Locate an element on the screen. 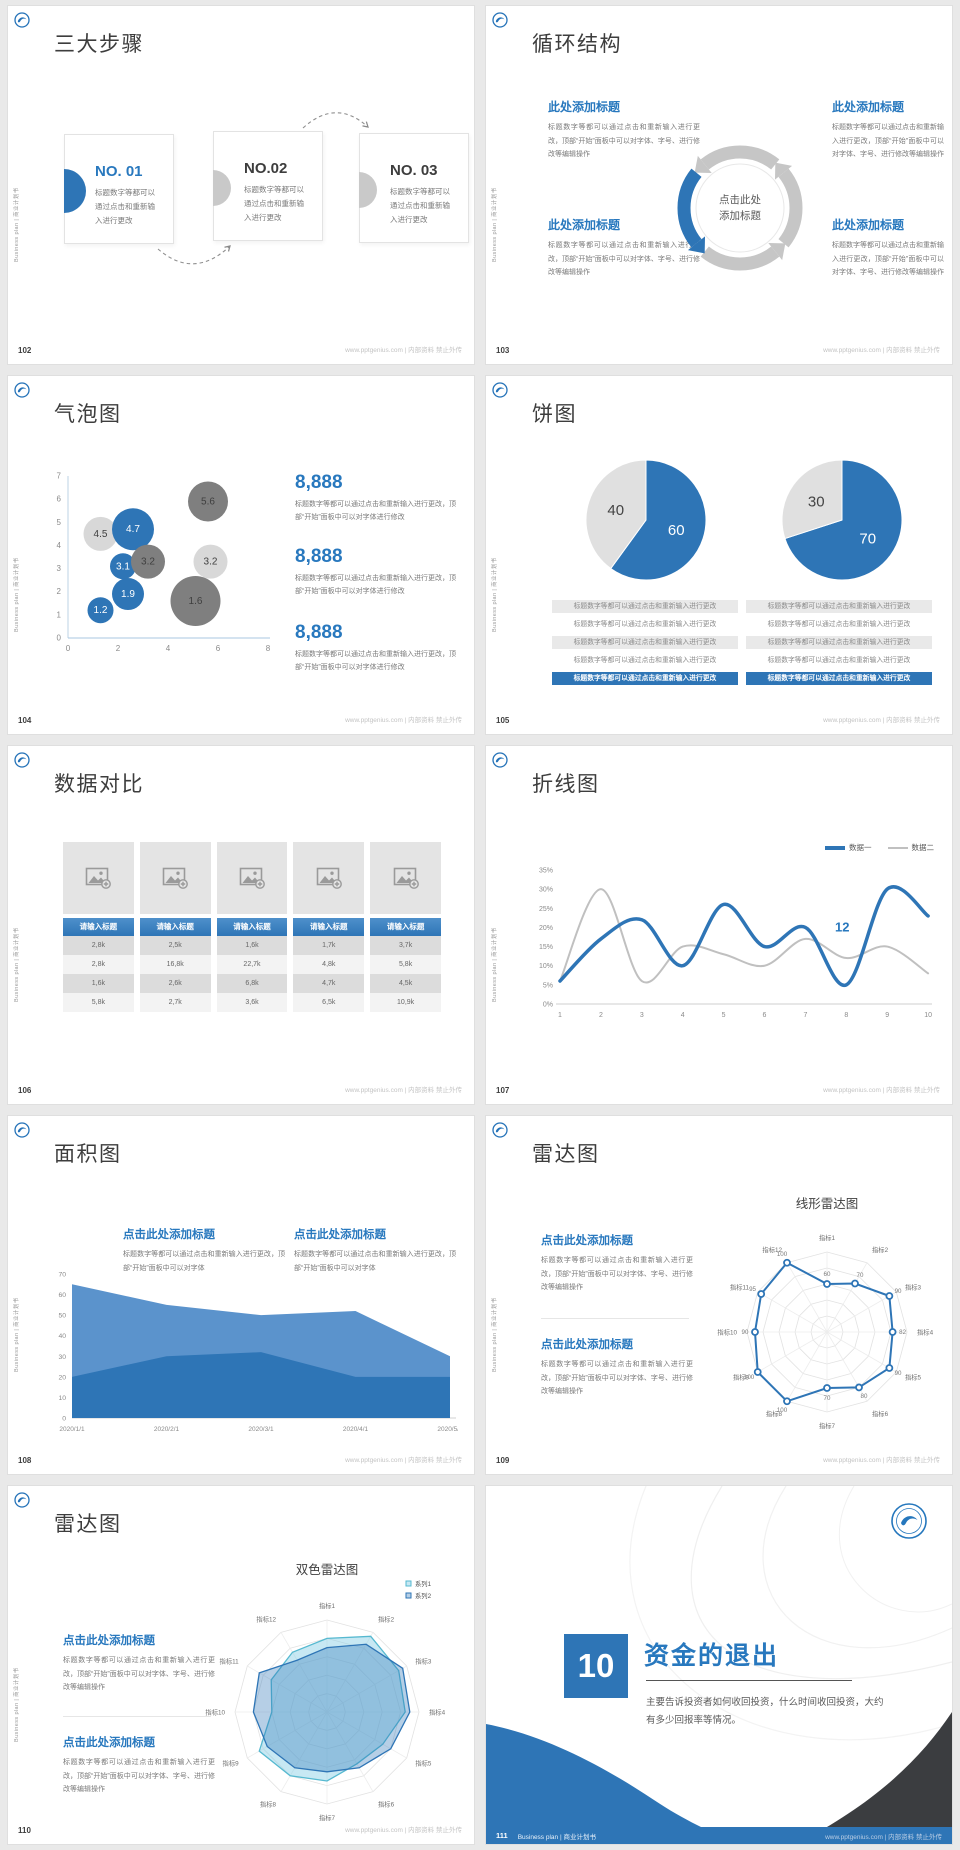 The image size is (960, 1850). svg-text: 0% is located at coordinates (548, 1005).